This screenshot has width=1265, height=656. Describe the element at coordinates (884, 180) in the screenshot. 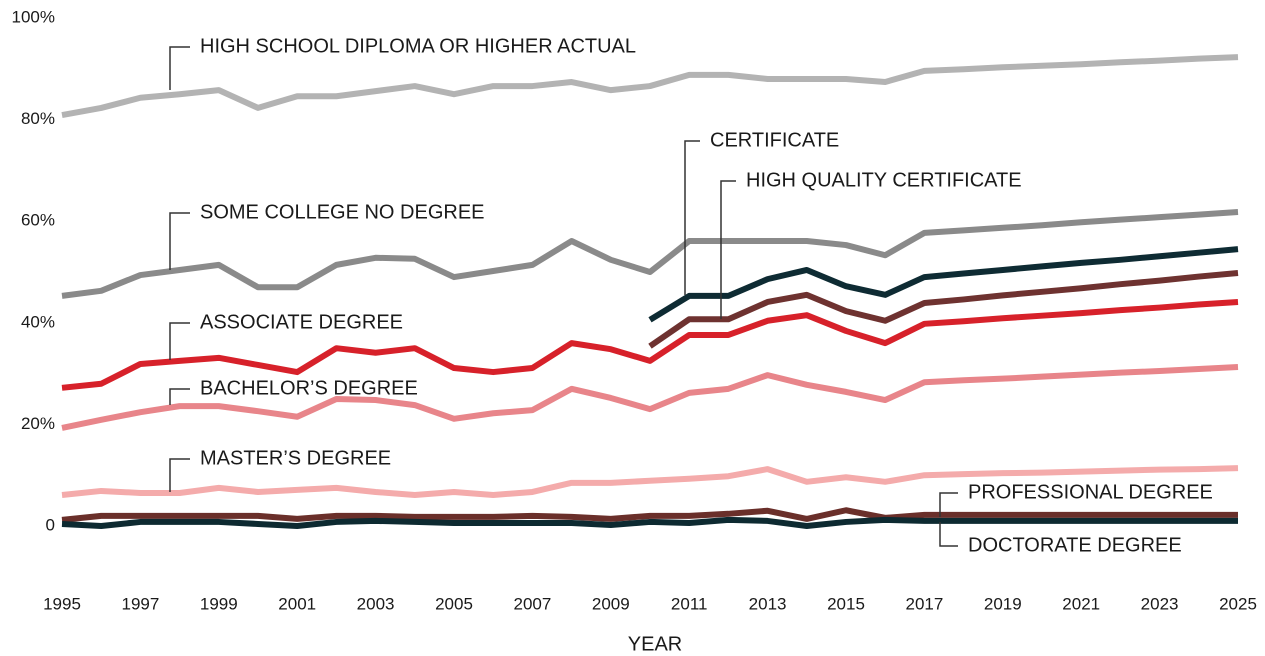

I see `series-label: HIGH QUALITY CERTIFICATE` at that location.